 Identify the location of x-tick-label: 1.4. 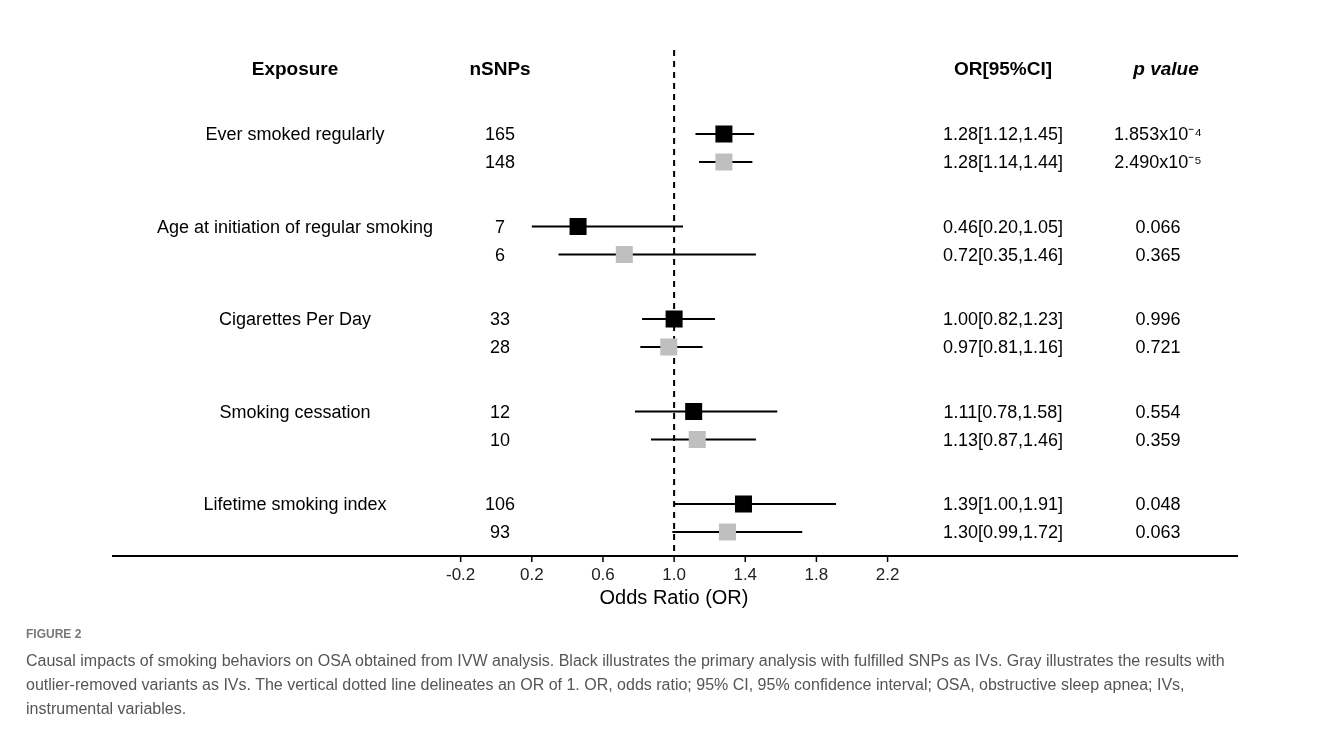
(745, 574).